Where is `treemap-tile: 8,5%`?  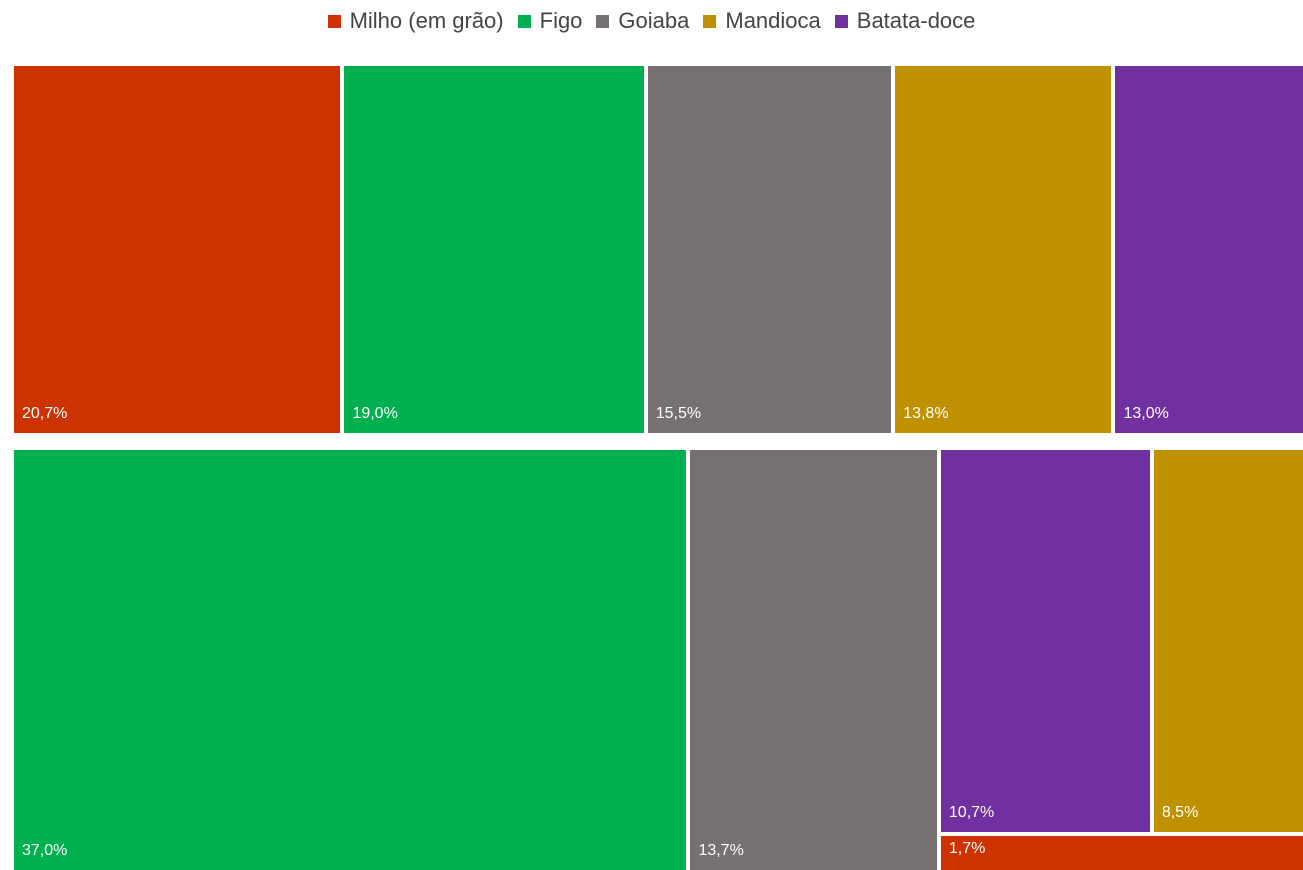
treemap-tile: 8,5% is located at coordinates (1228, 641).